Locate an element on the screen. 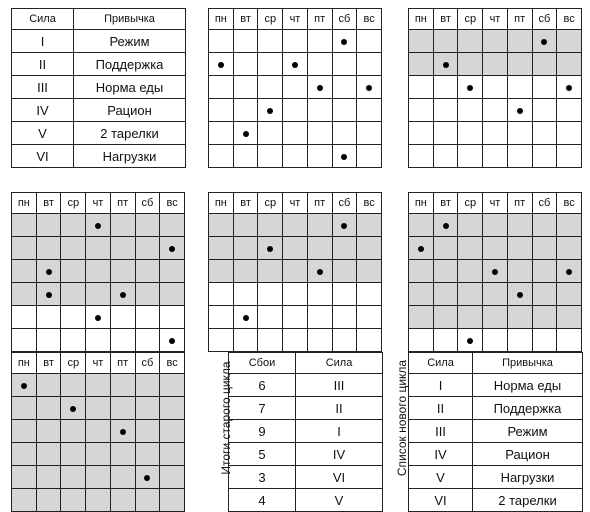 The image size is (590, 512). table-cell: V is located at coordinates (440, 477).